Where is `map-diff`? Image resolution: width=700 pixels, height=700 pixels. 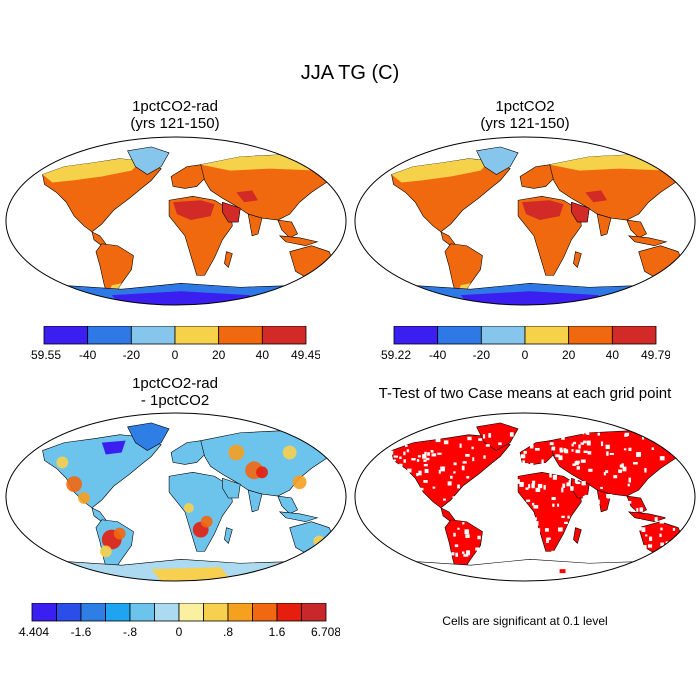 map-diff is located at coordinates (176, 498).